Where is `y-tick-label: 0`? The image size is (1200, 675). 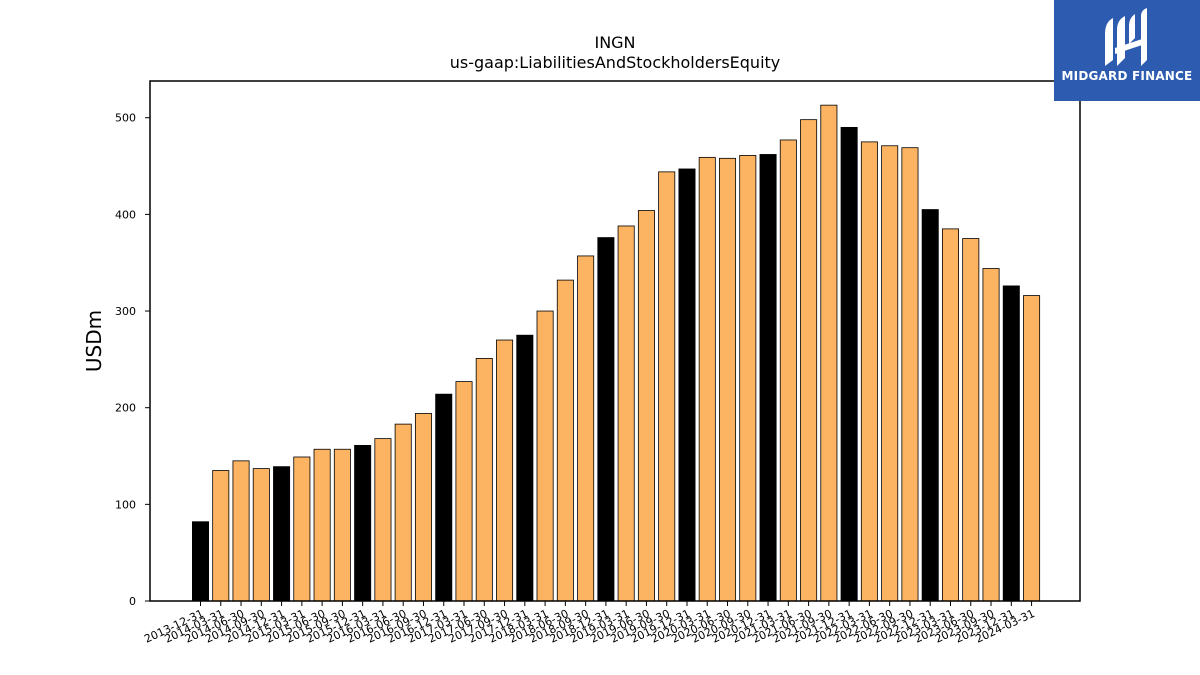 y-tick-label: 0 is located at coordinates (132, 601).